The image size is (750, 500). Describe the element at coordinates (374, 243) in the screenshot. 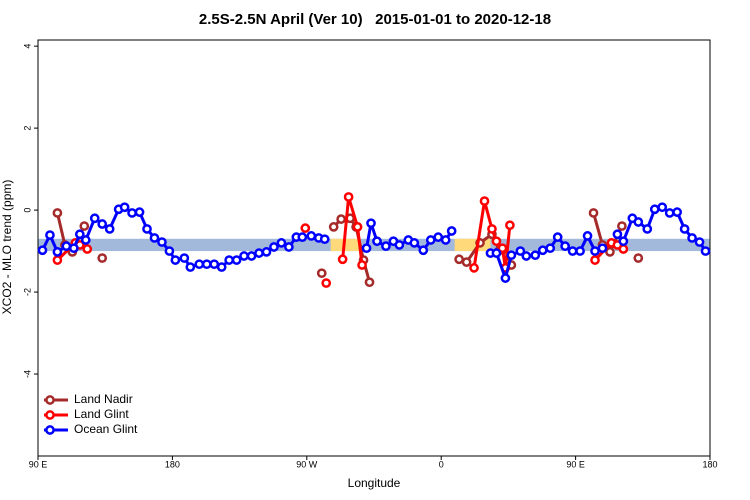

I see `series` at that location.